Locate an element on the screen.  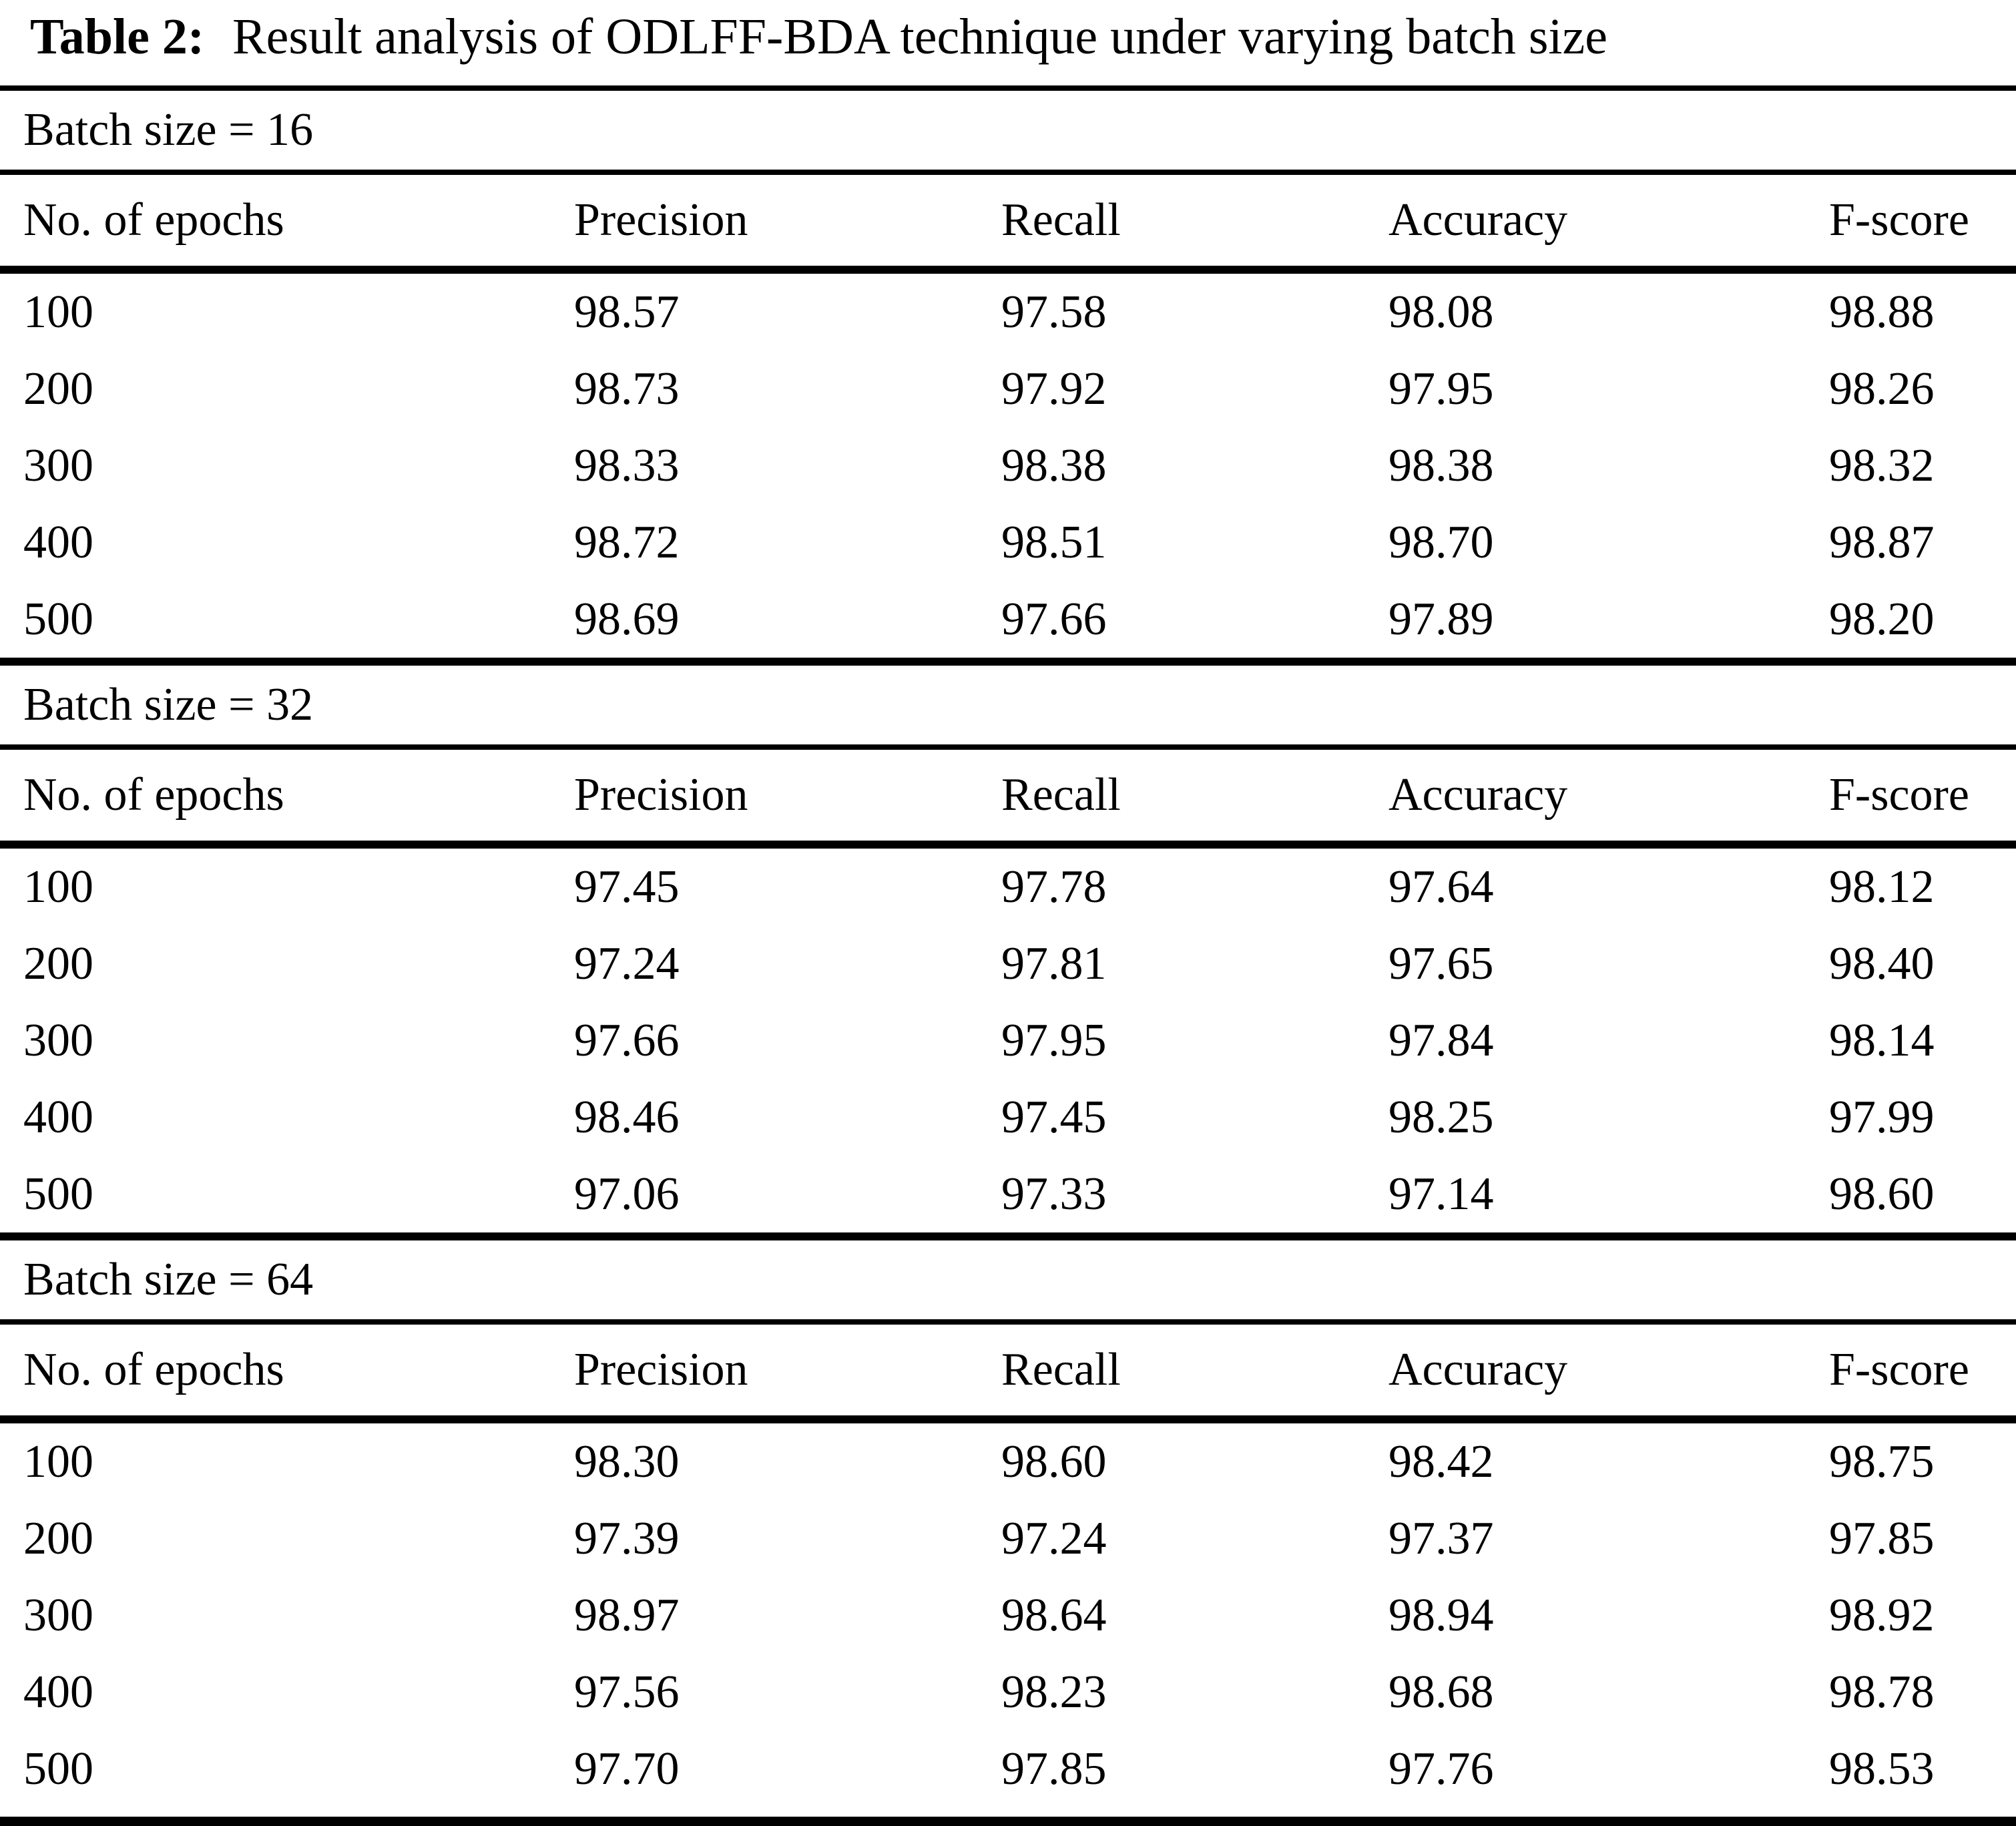
table-row: 200 98.73 97.92 97.95 98.26 is located at coordinates (1008, 389).